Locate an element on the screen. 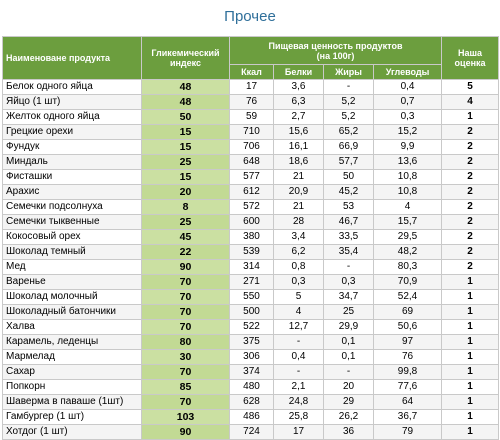  carbs-cell: 15,2 is located at coordinates (407, 132).